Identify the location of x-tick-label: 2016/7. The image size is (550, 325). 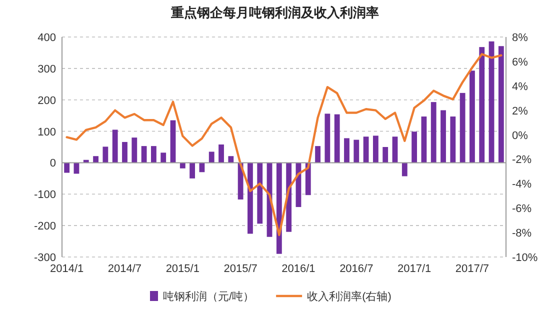
(357, 269).